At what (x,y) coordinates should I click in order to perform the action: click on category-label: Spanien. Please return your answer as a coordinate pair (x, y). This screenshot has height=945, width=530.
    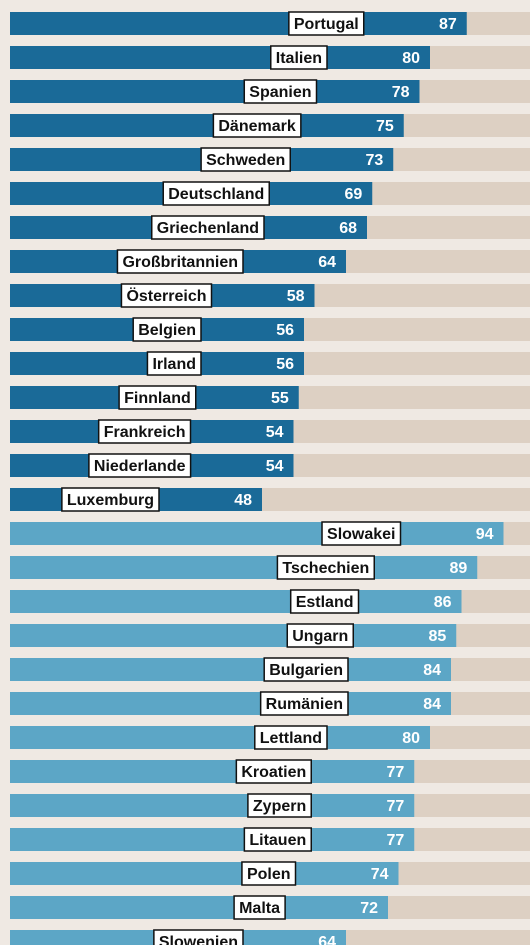
    Looking at the image, I should click on (280, 92).